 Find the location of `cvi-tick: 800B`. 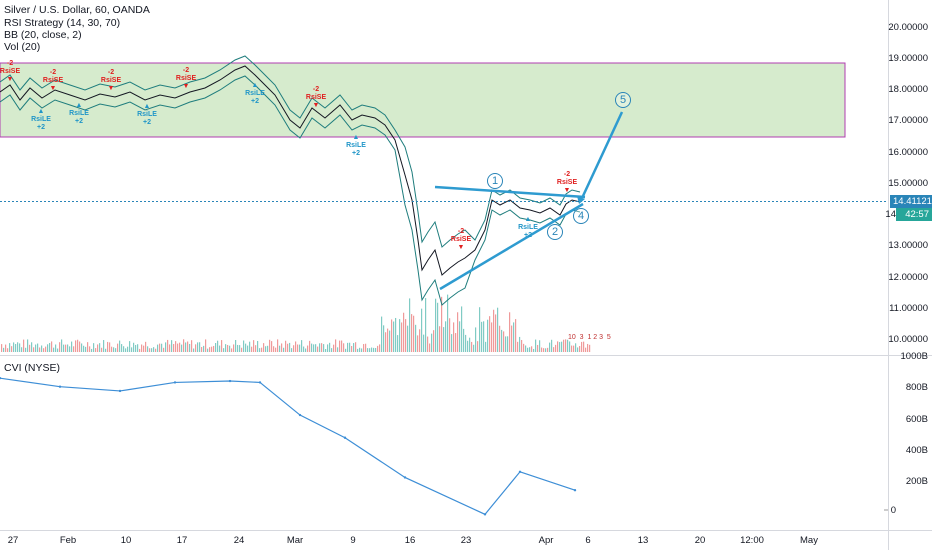

cvi-tick: 800B is located at coordinates (916, 387).